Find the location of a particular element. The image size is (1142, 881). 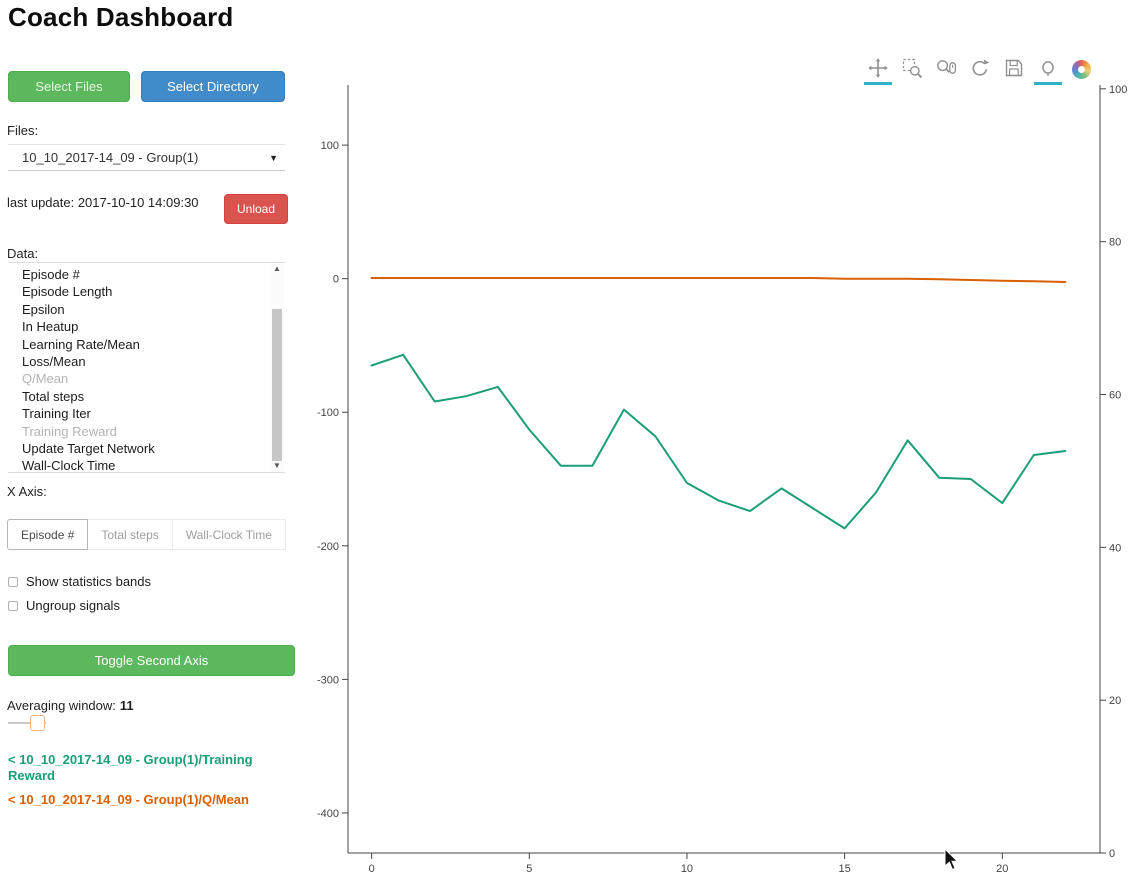

checkbox-row: Ungroup signals is located at coordinates (79, 605).